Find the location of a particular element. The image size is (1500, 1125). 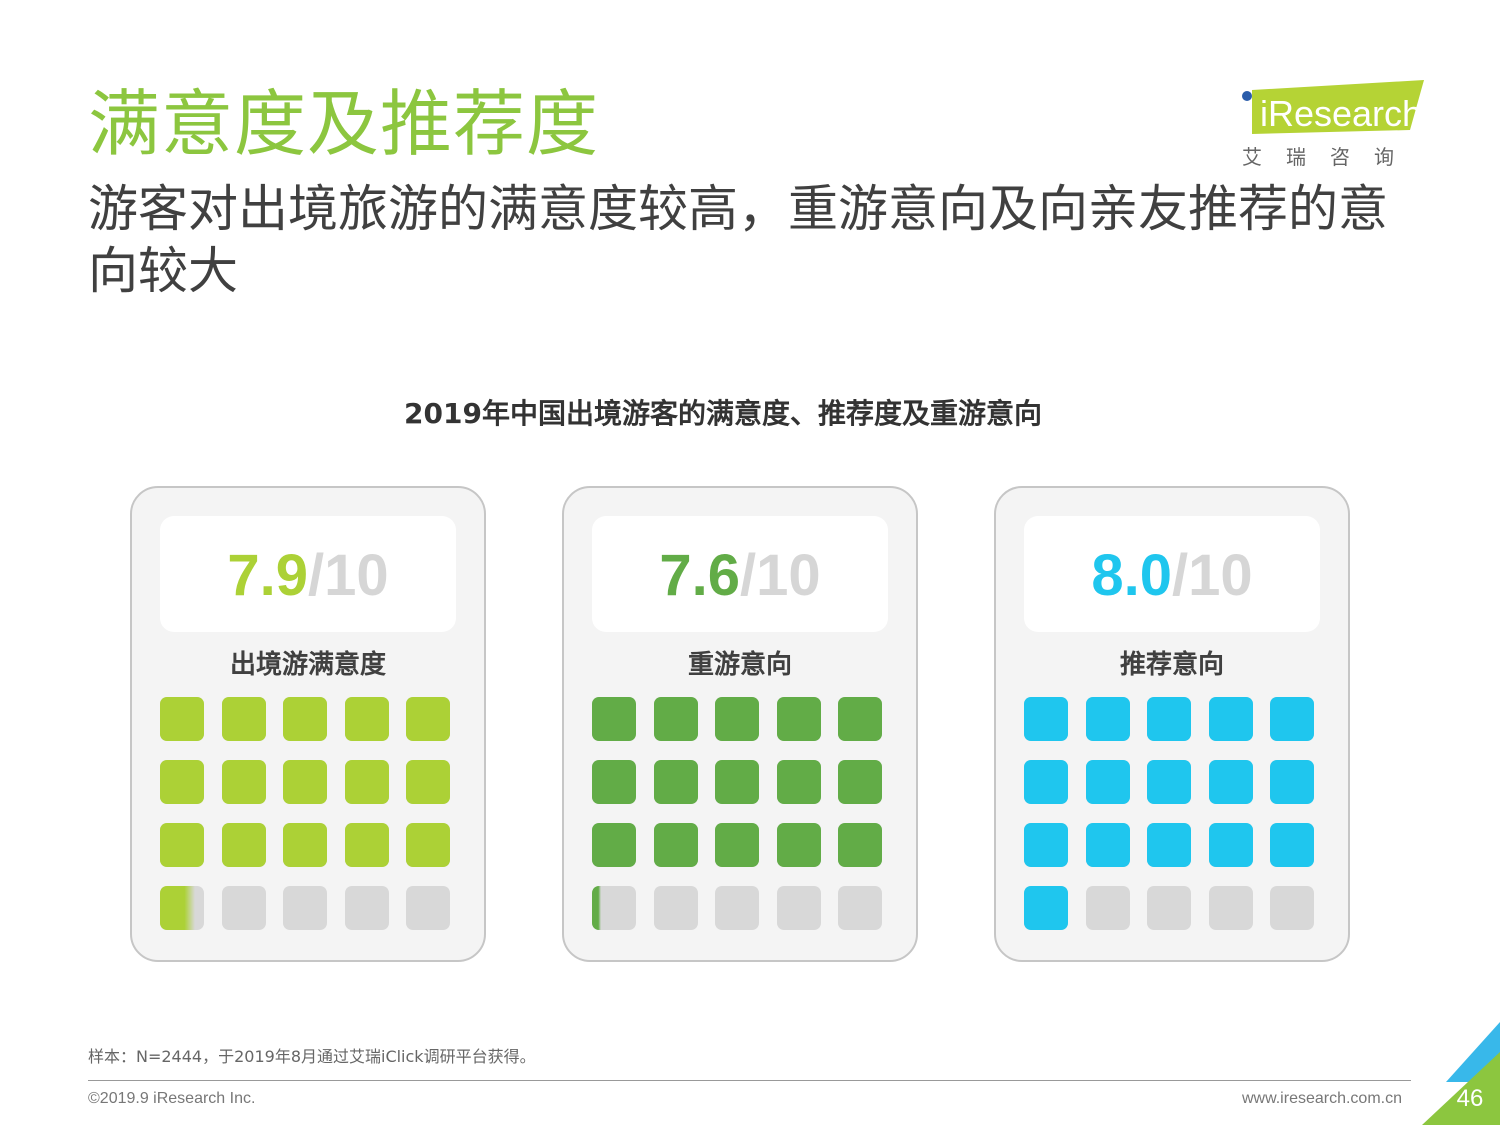

copyright: ©2019.9 iResearch Inc. is located at coordinates (172, 1098).